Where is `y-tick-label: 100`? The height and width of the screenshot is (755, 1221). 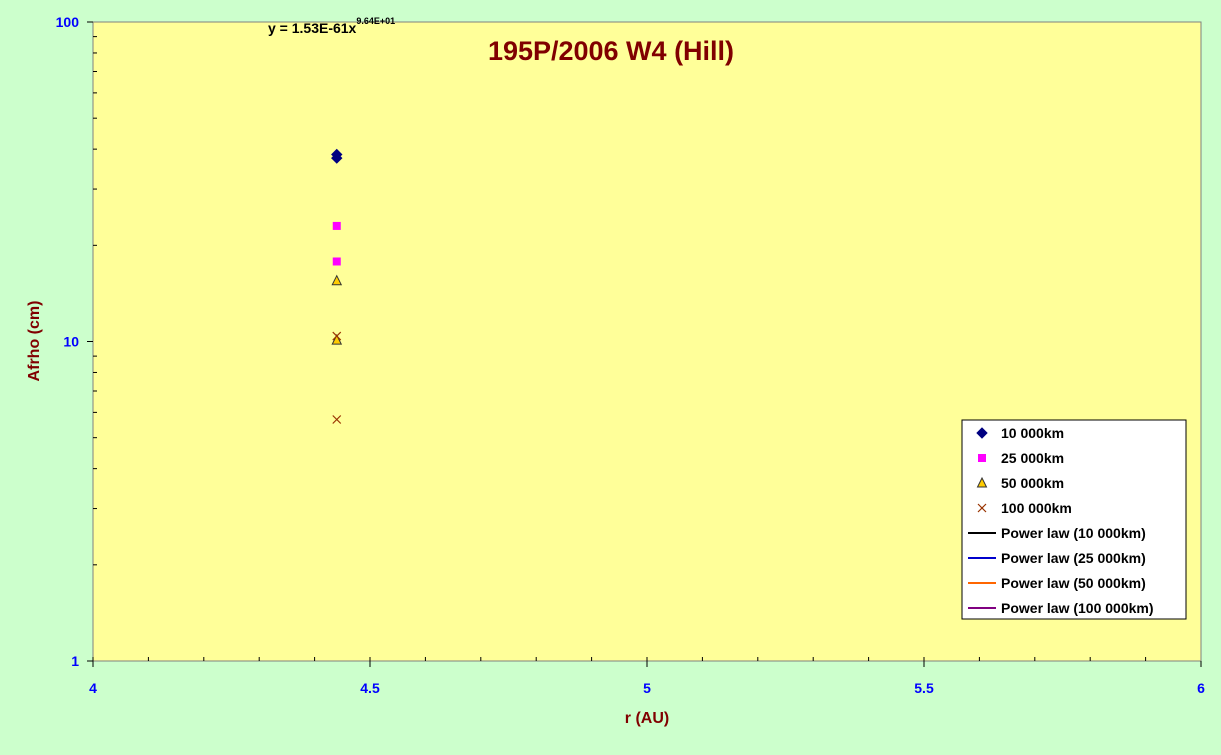 y-tick-label: 100 is located at coordinates (68, 22).